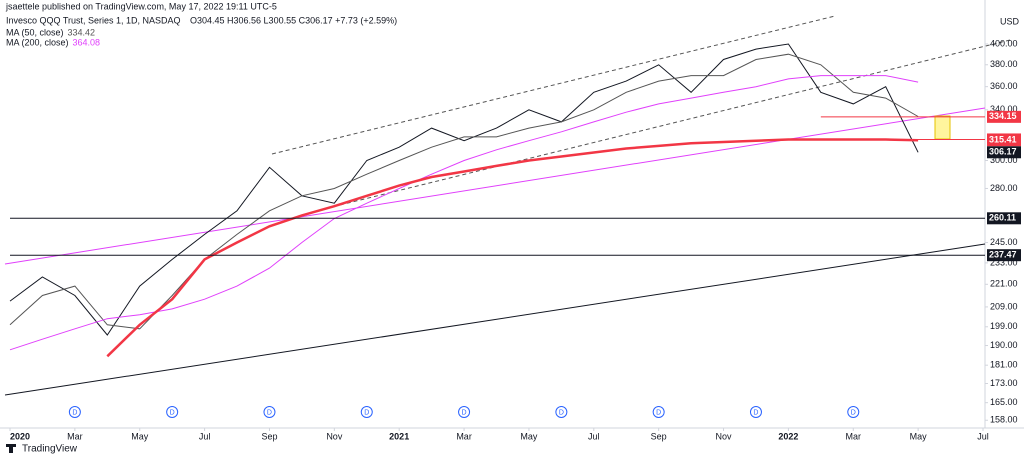  Describe the element at coordinates (1004, 43) in the screenshot. I see `y-tick-label: 400.00` at that location.